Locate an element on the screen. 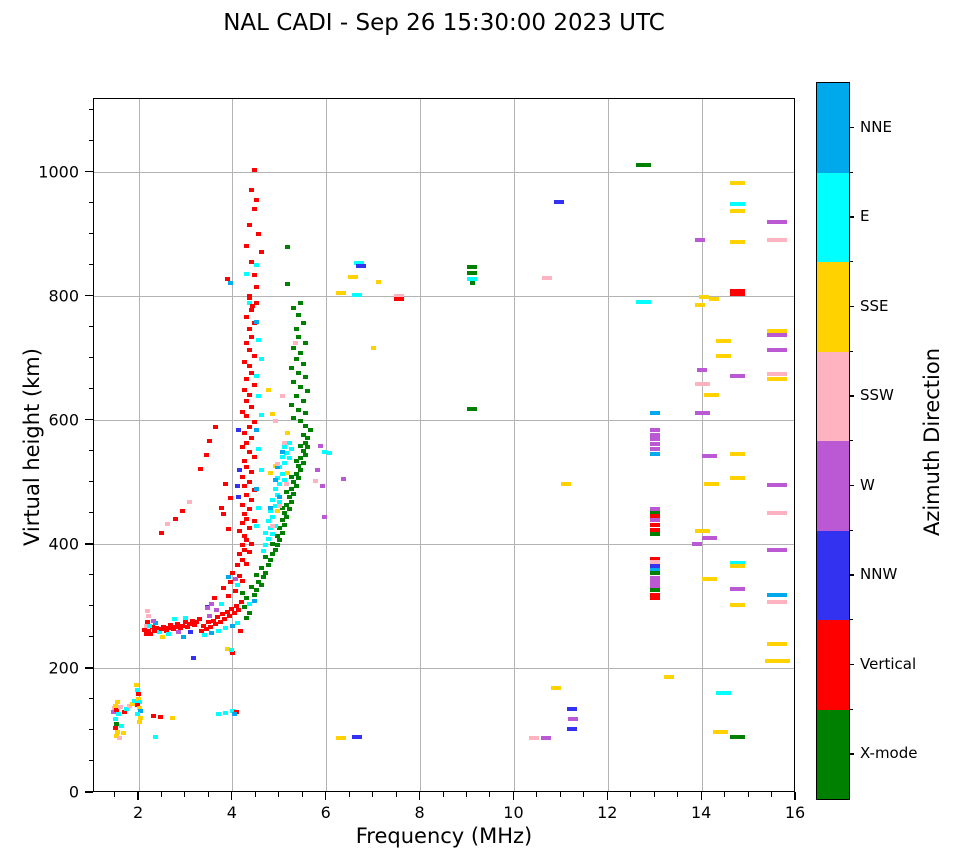 The width and height of the screenshot is (958, 857). x-tick-label: 6 is located at coordinates (325, 812).